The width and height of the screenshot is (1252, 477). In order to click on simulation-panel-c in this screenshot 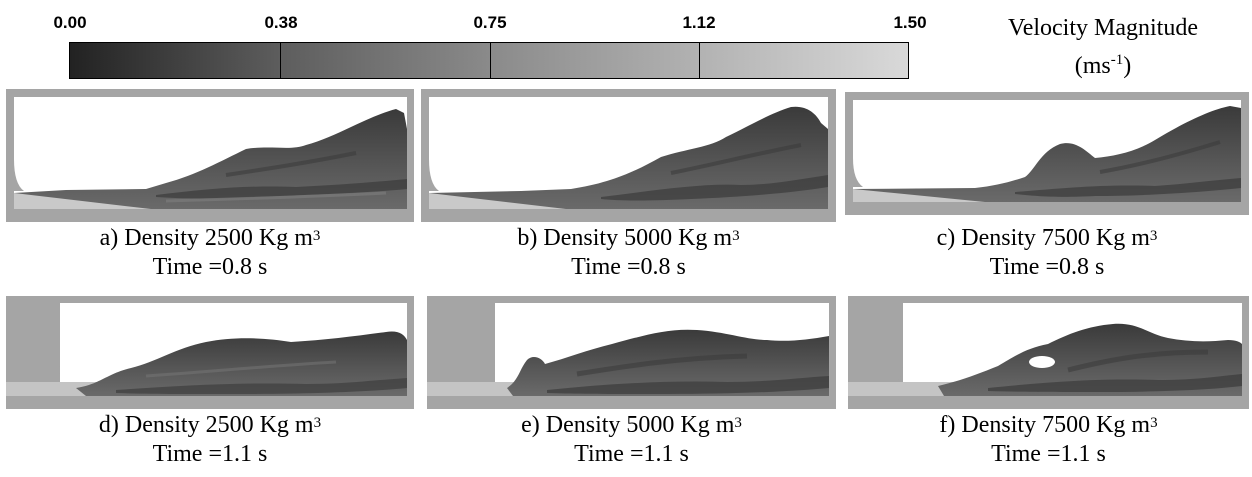, I will do `click(1047, 153)`.